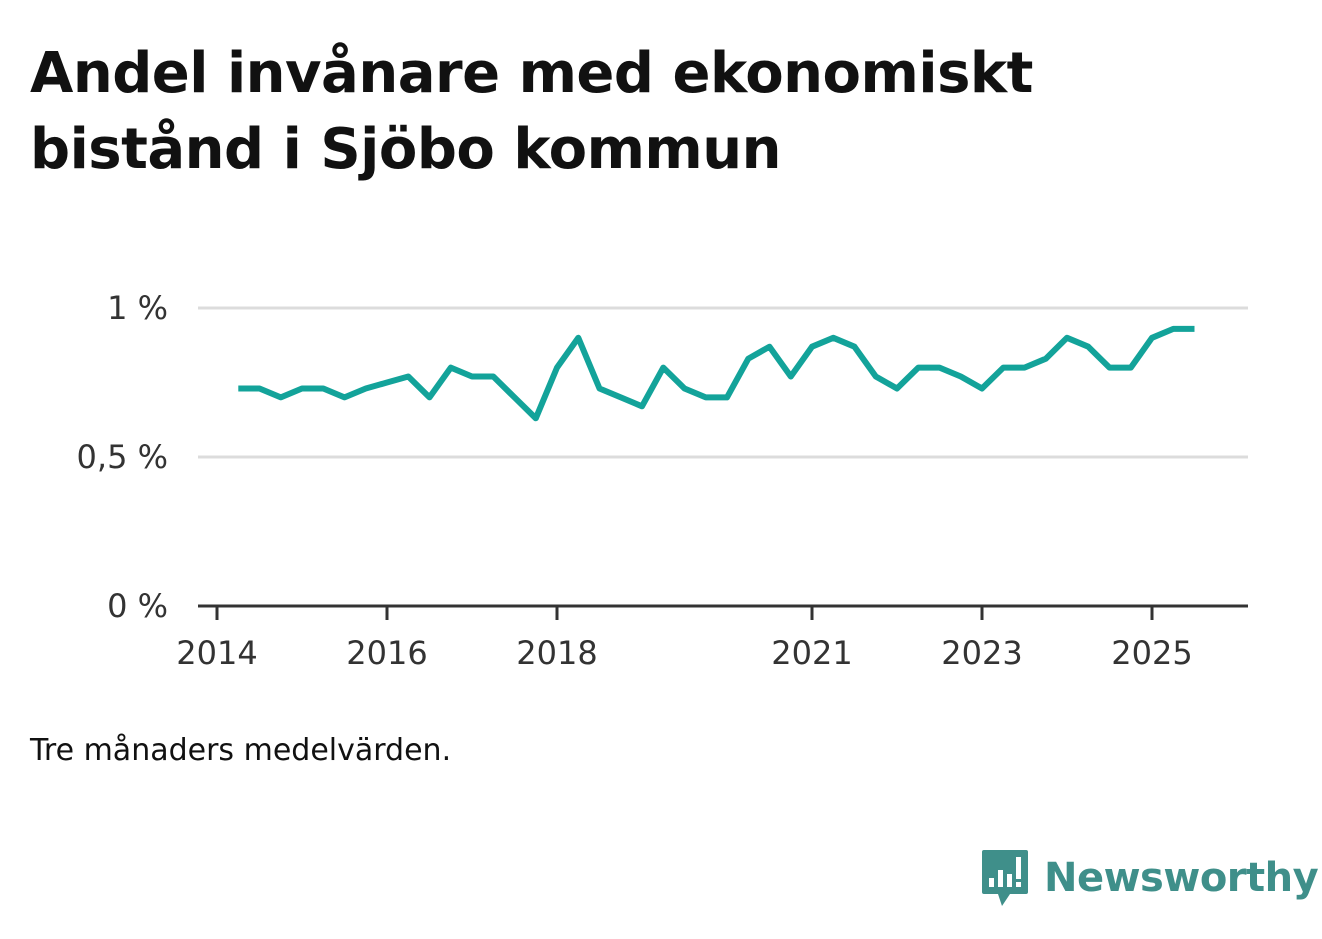 This screenshot has width=1322, height=939. I want to click on y-tick-label: 0,5 %, so click(122, 457).